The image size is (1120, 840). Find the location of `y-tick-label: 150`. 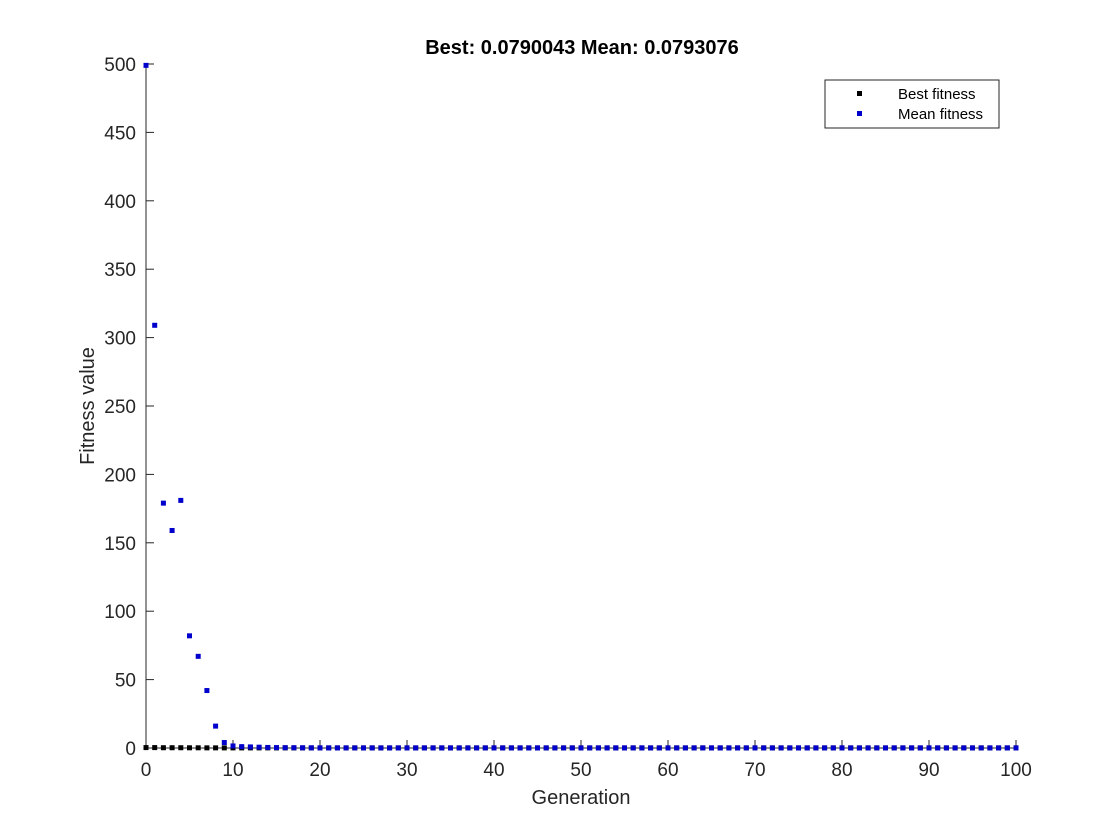

y-tick-label: 150 is located at coordinates (120, 544).